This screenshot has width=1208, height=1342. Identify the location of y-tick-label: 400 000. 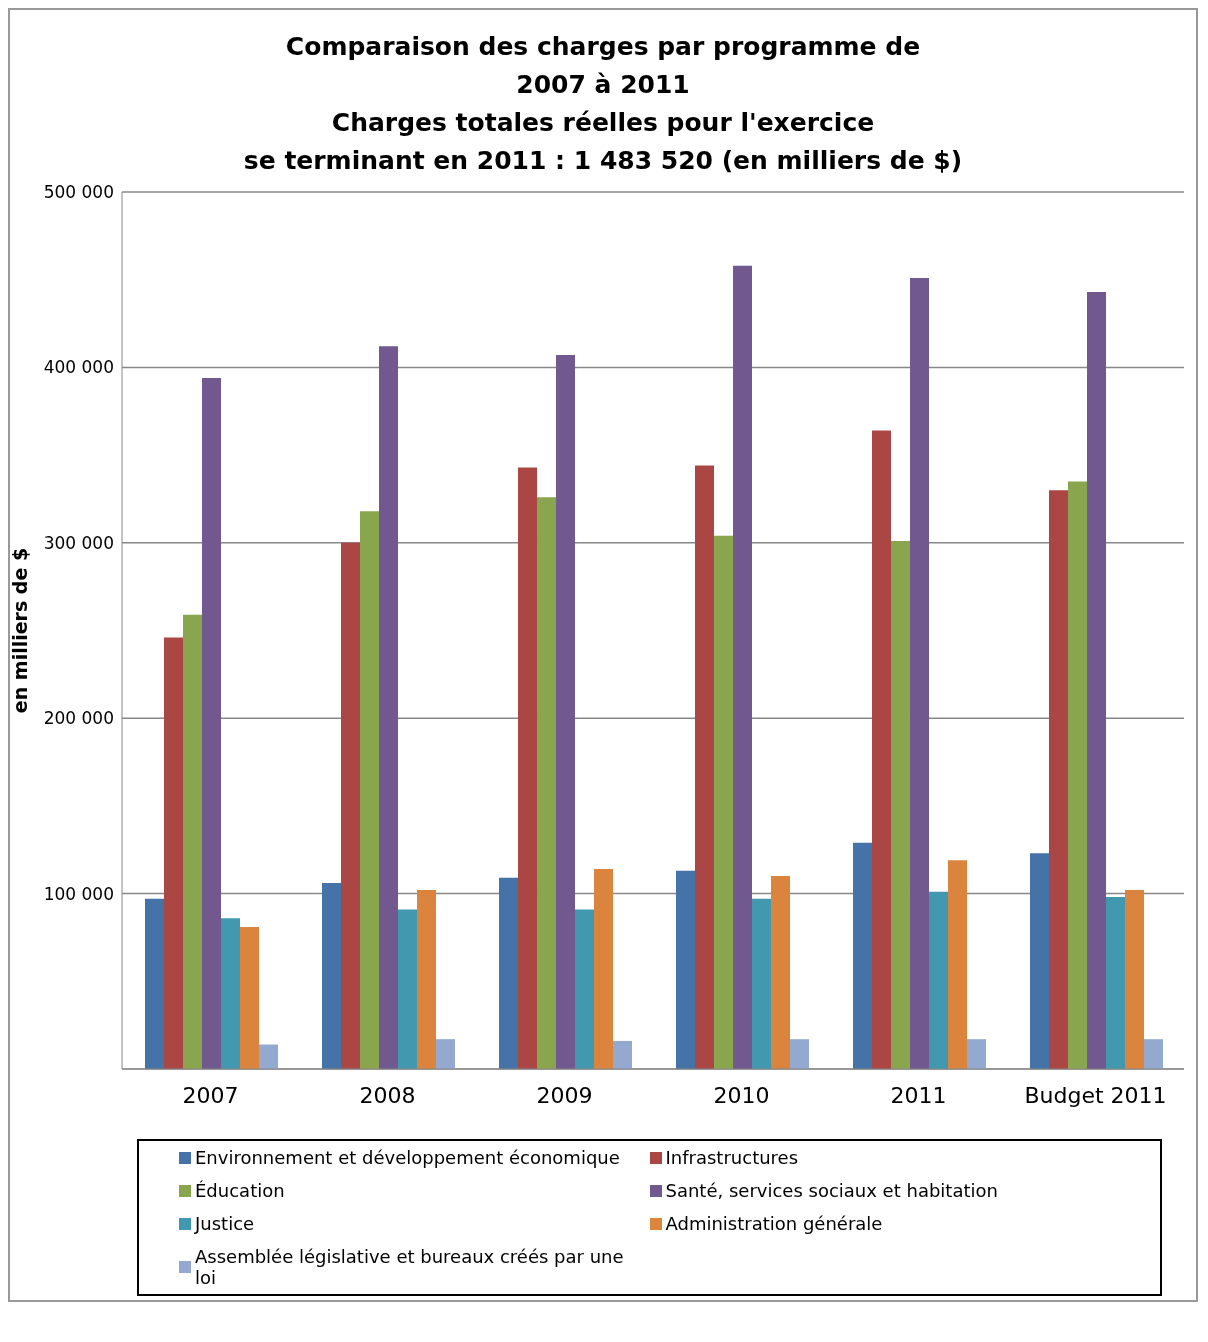
(78, 367).